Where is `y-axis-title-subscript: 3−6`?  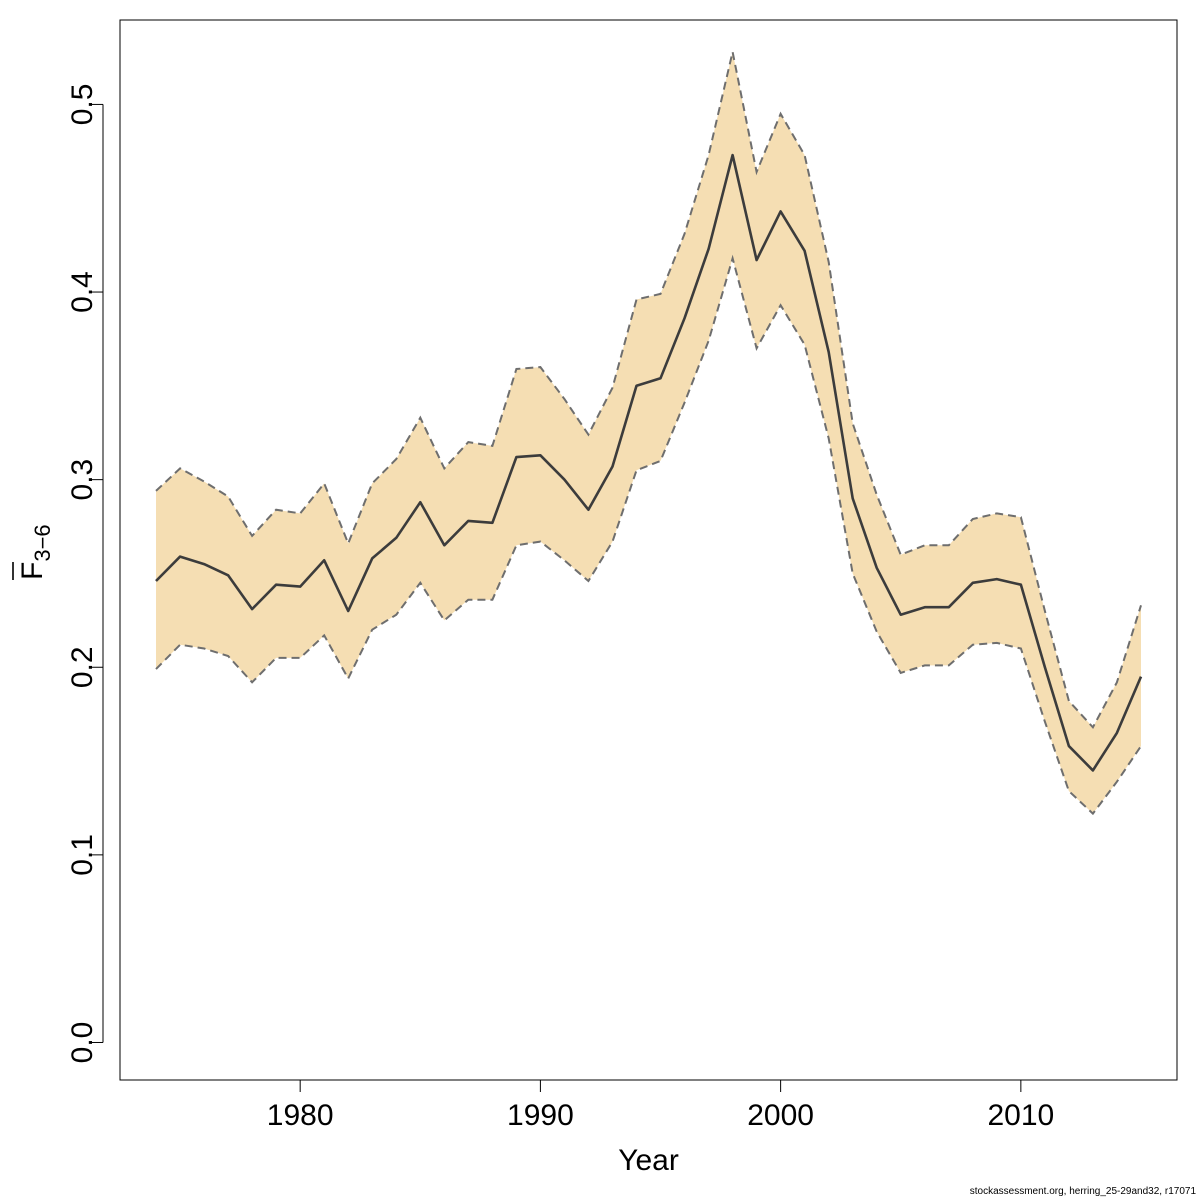 y-axis-title-subscript: 3−6 is located at coordinates (42, 542).